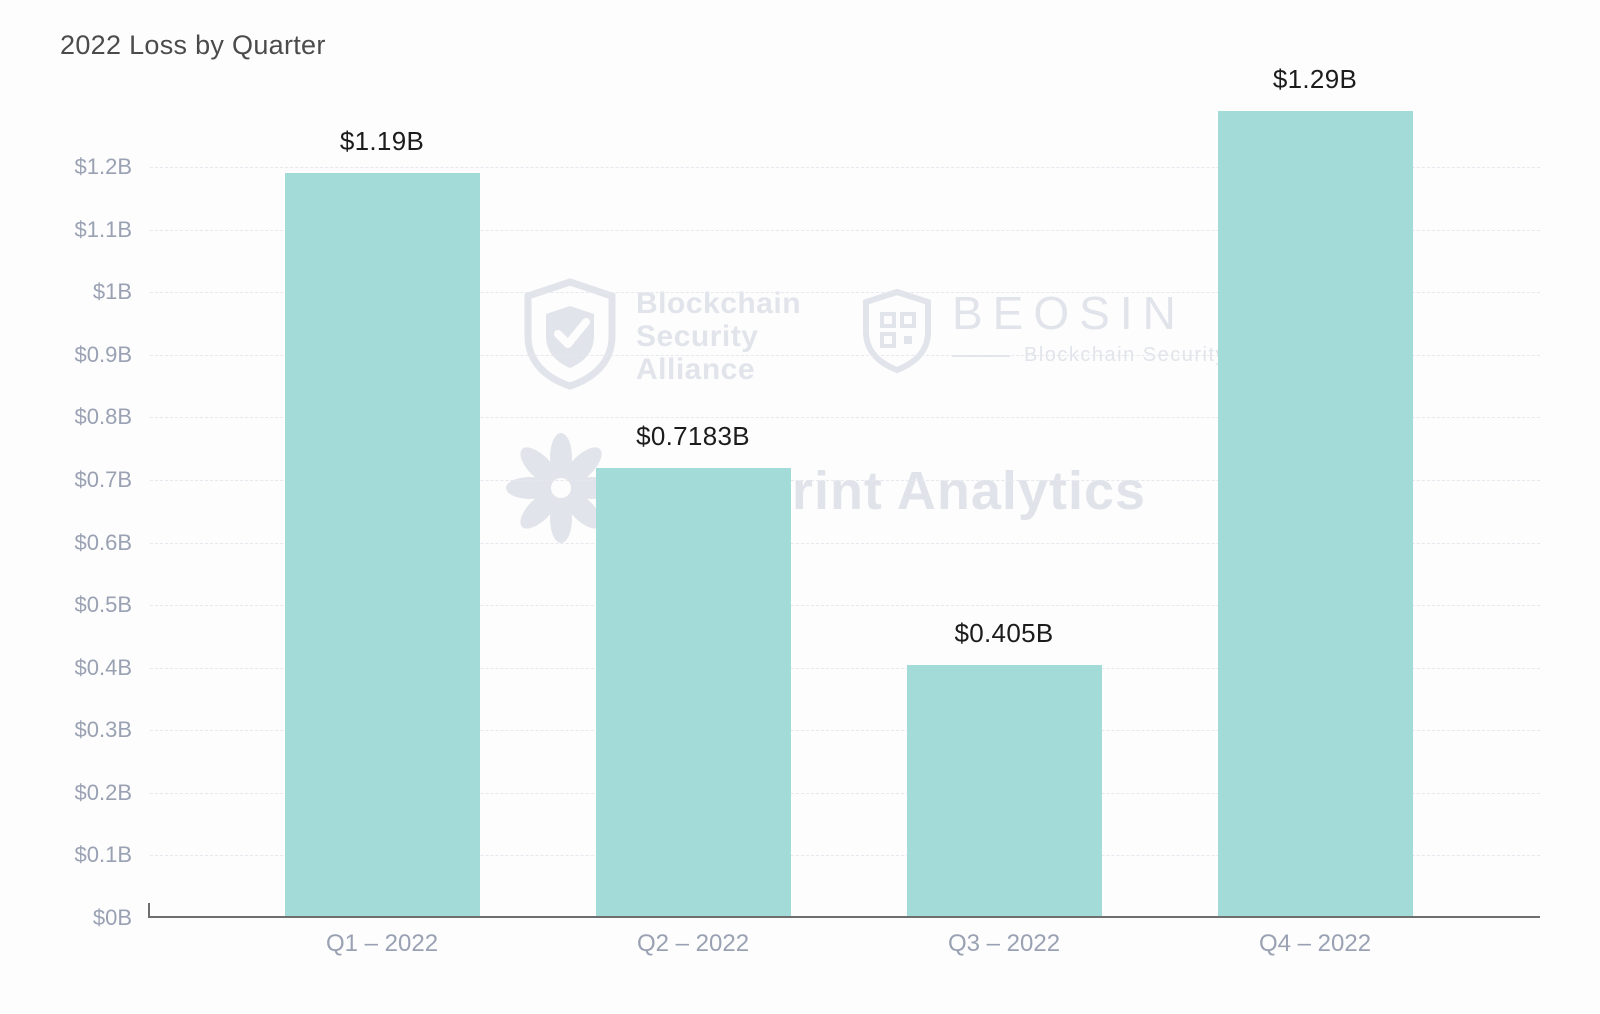  Describe the element at coordinates (103, 166) in the screenshot. I see `y-axis-tick-label: $1.2B` at that location.